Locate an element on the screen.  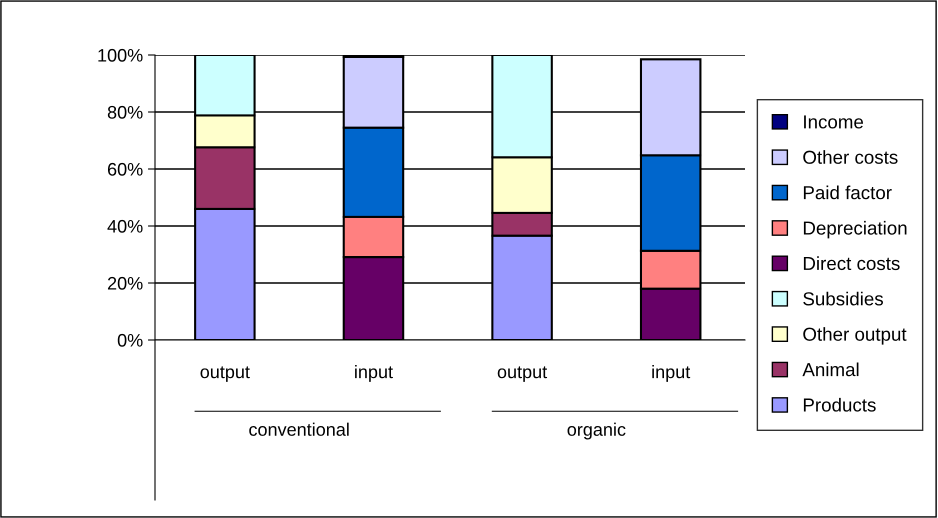
text: organic is located at coordinates (597, 431).